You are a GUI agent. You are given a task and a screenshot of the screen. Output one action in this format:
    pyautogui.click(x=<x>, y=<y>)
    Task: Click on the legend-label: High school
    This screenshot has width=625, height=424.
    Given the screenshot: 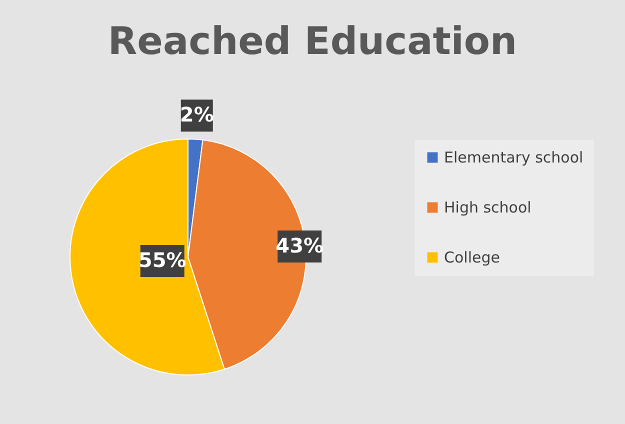 What is the action you would take?
    pyautogui.click(x=488, y=207)
    